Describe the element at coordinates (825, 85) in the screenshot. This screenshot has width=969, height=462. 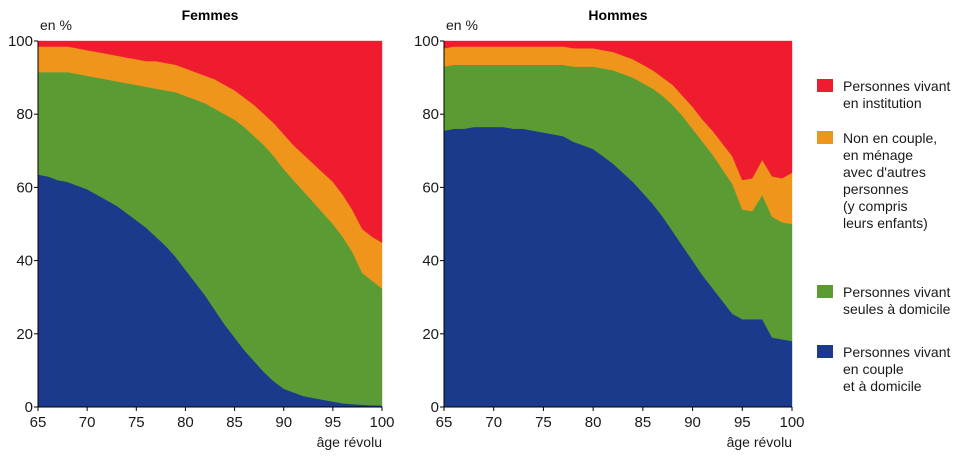
I see `legend-swatch-institution` at that location.